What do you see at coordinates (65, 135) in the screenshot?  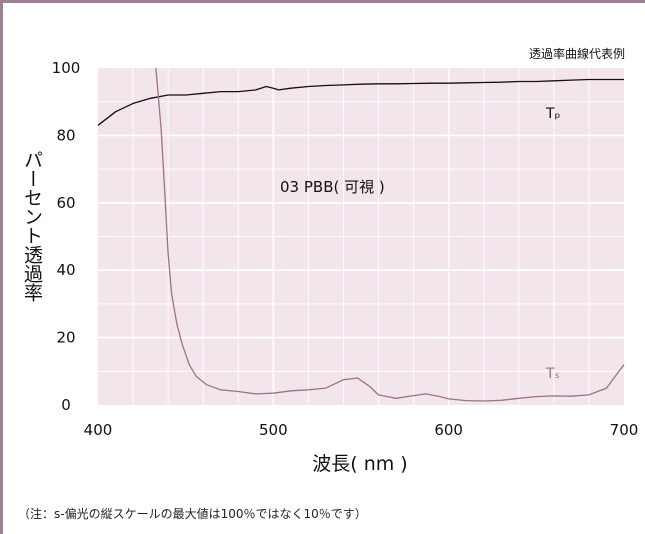 I see `y-tick-label: 80` at bounding box center [65, 135].